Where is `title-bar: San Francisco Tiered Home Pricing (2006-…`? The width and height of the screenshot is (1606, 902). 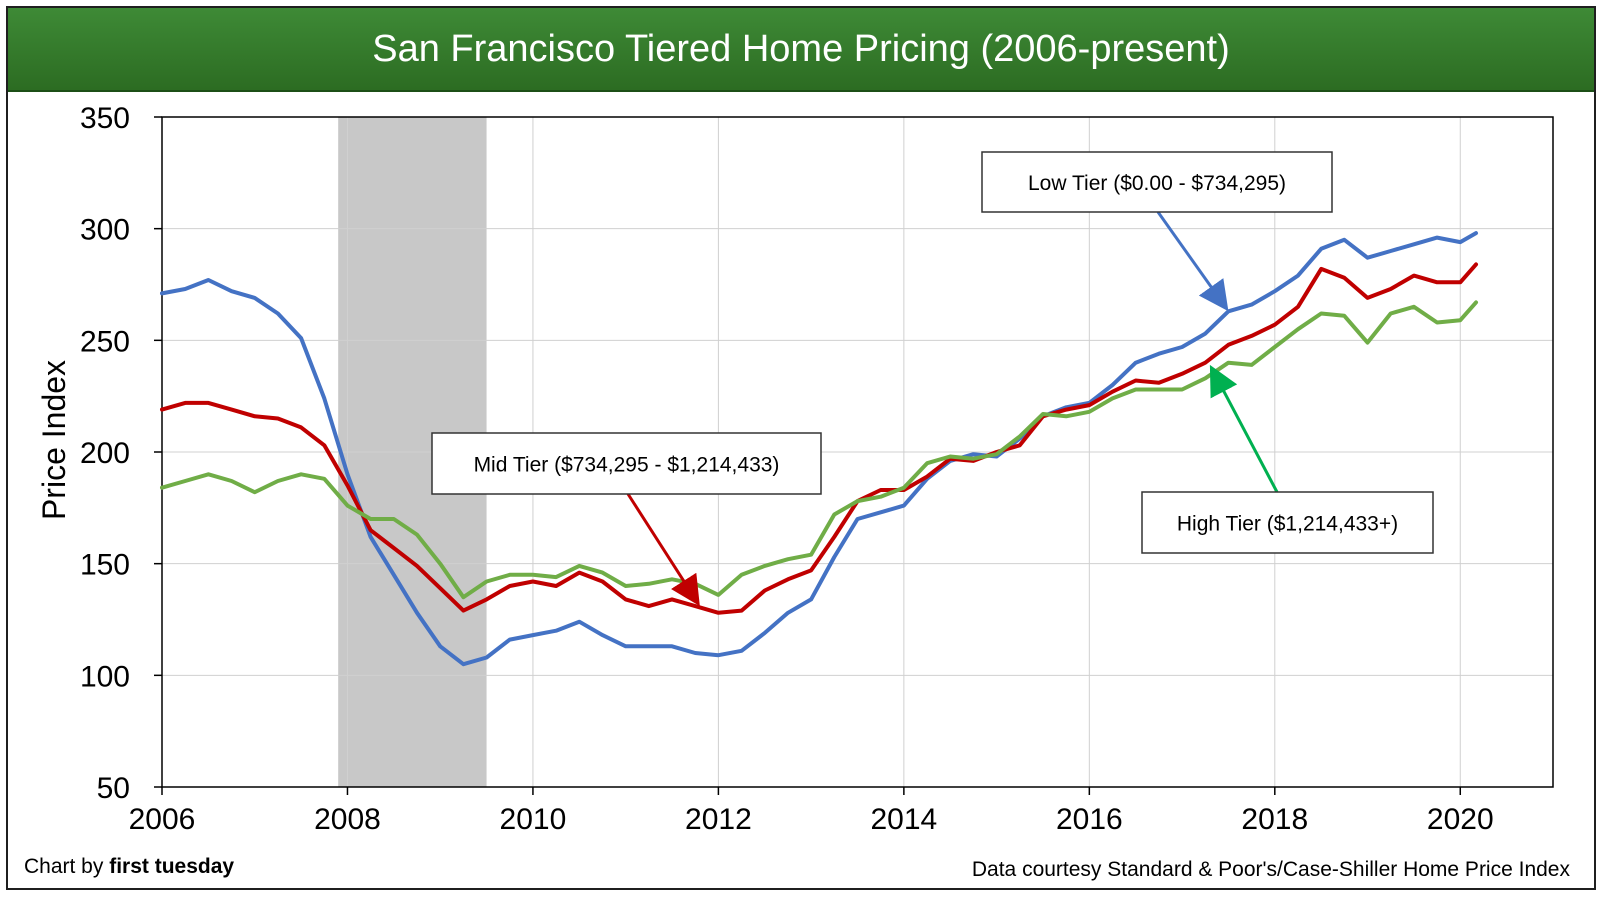 title-bar: San Francisco Tiered Home Pricing (2006-… is located at coordinates (801, 50).